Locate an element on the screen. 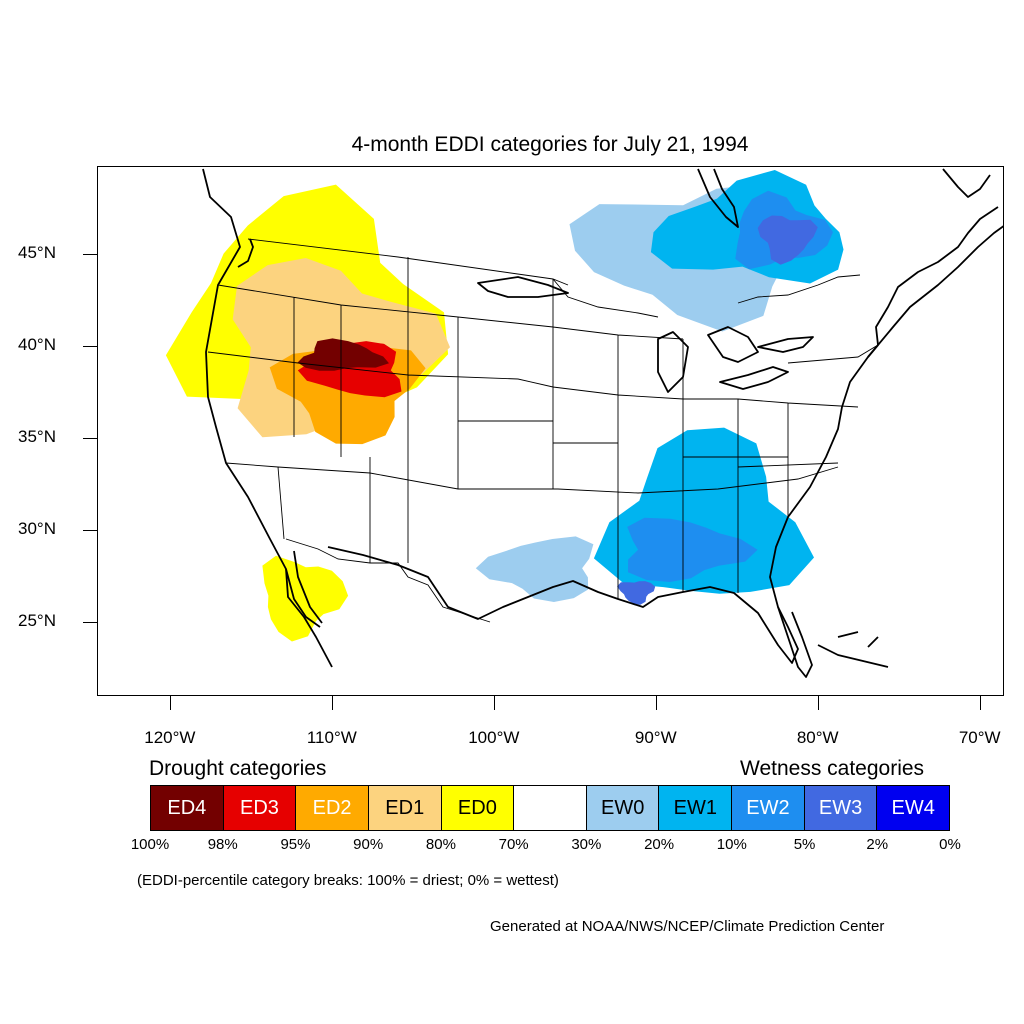 The width and height of the screenshot is (1024, 1024). legend-swatch-ed0: ED0 is located at coordinates (478, 808).